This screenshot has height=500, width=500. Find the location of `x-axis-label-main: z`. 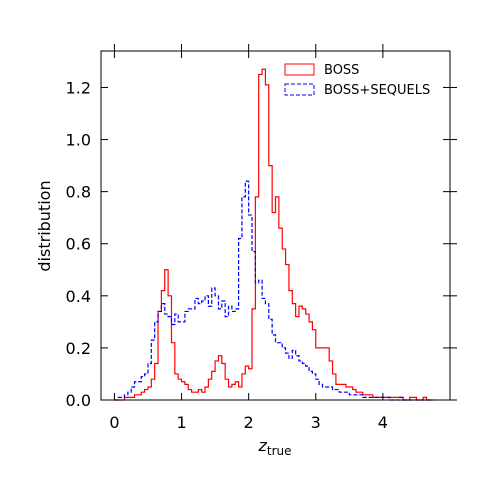

x-axis-label-main: z is located at coordinates (262, 445).